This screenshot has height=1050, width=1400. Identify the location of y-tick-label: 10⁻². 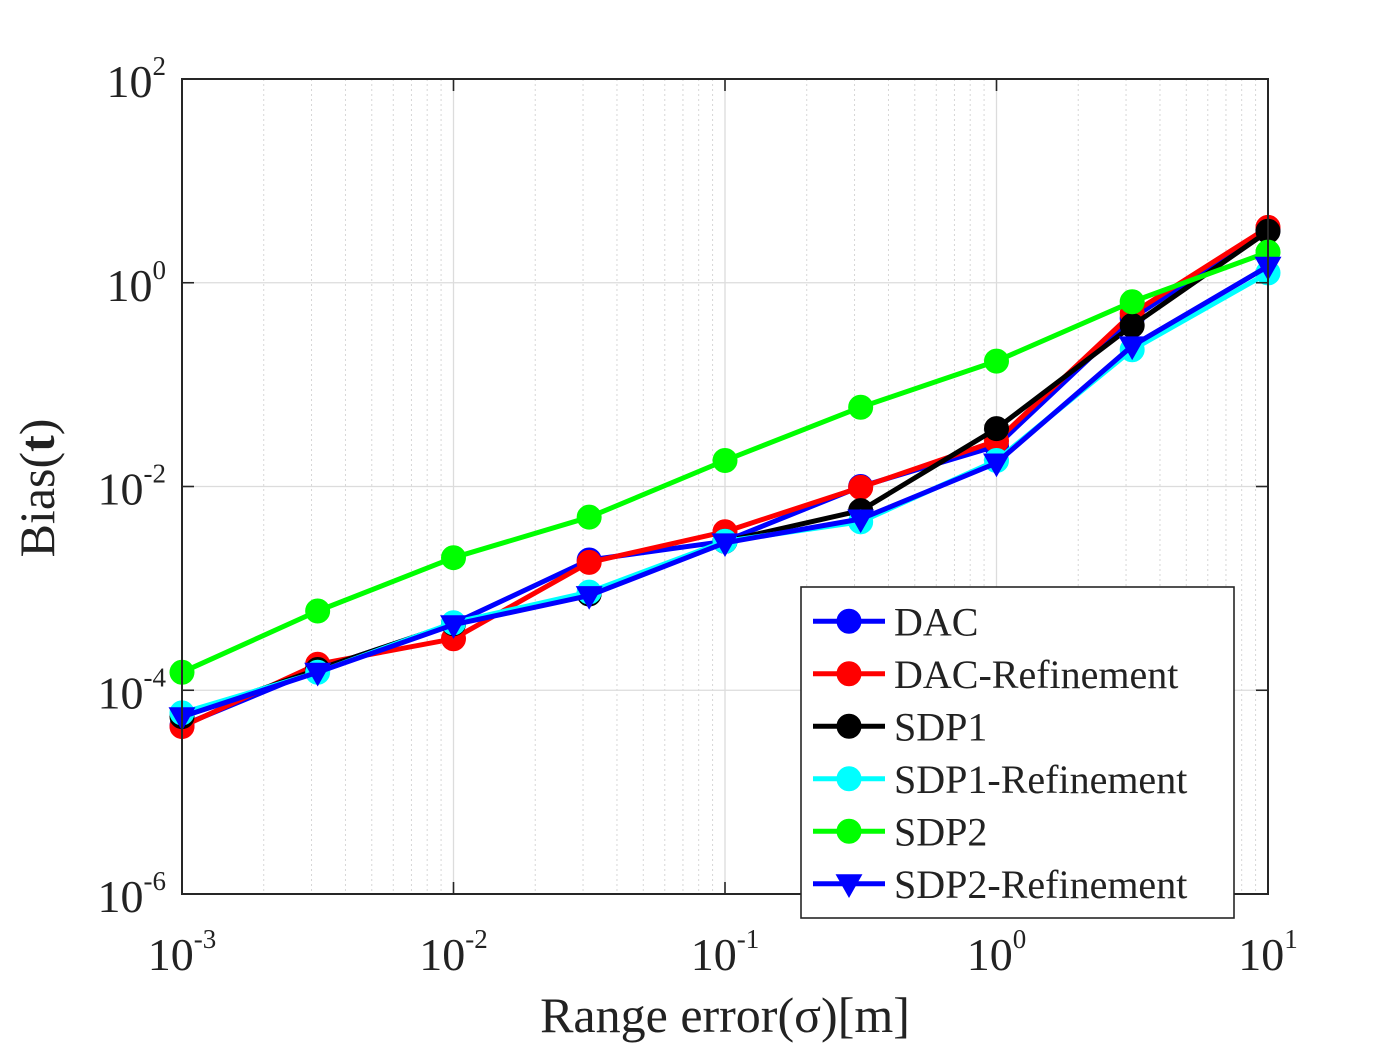
(132, 487).